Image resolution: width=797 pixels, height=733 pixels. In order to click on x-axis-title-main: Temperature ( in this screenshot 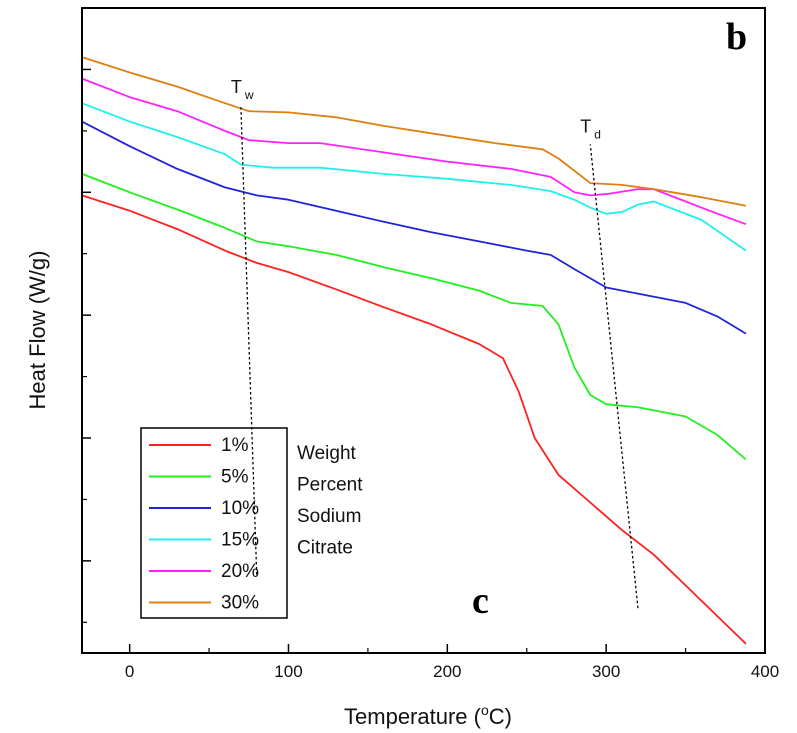, I will do `click(413, 716)`.